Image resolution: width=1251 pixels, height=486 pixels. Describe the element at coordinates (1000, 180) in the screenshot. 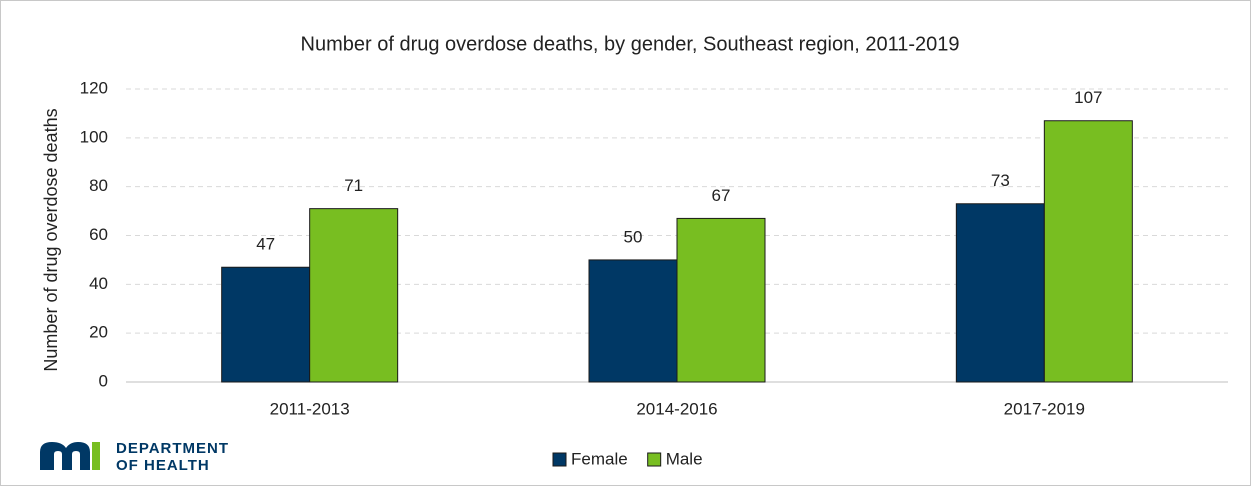

I see `data-label: 73` at that location.